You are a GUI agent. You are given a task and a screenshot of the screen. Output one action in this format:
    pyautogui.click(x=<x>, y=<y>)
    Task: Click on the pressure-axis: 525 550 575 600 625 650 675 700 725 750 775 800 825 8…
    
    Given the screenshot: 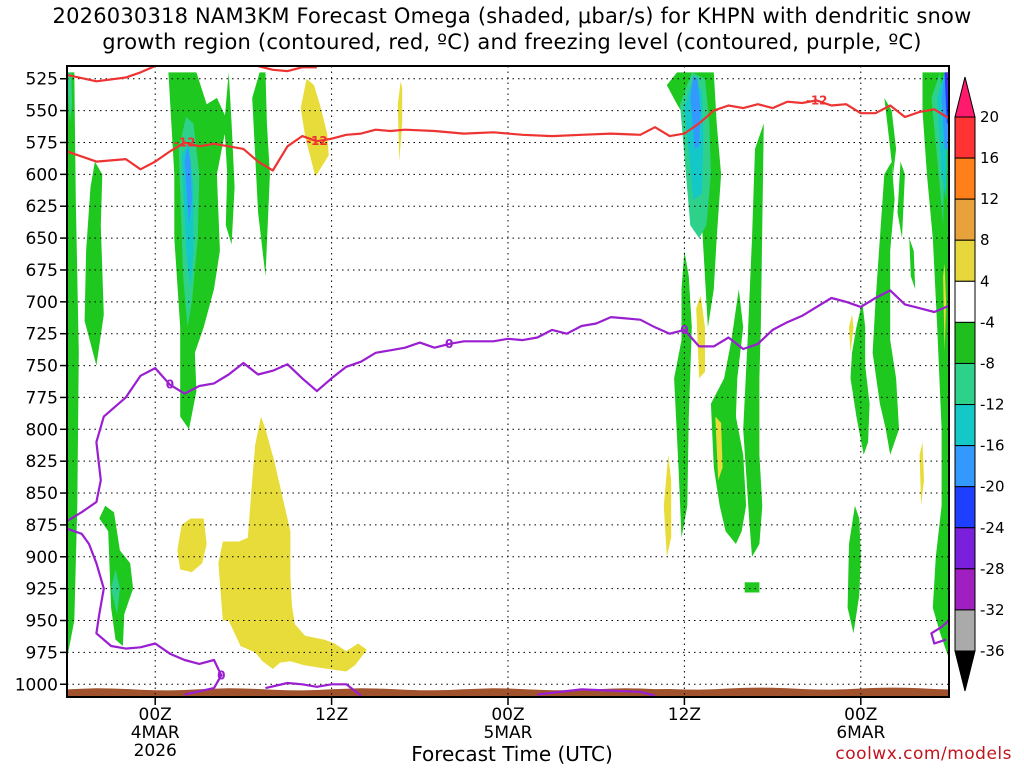 What is the action you would take?
    pyautogui.click(x=41, y=382)
    